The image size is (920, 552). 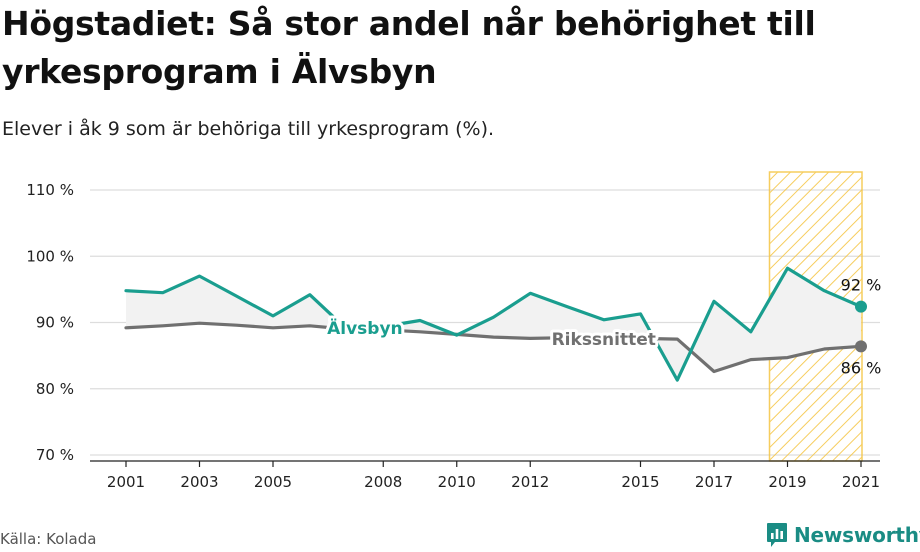 What do you see at coordinates (50, 256) in the screenshot?
I see `y-tick-label: 100 %` at bounding box center [50, 256].